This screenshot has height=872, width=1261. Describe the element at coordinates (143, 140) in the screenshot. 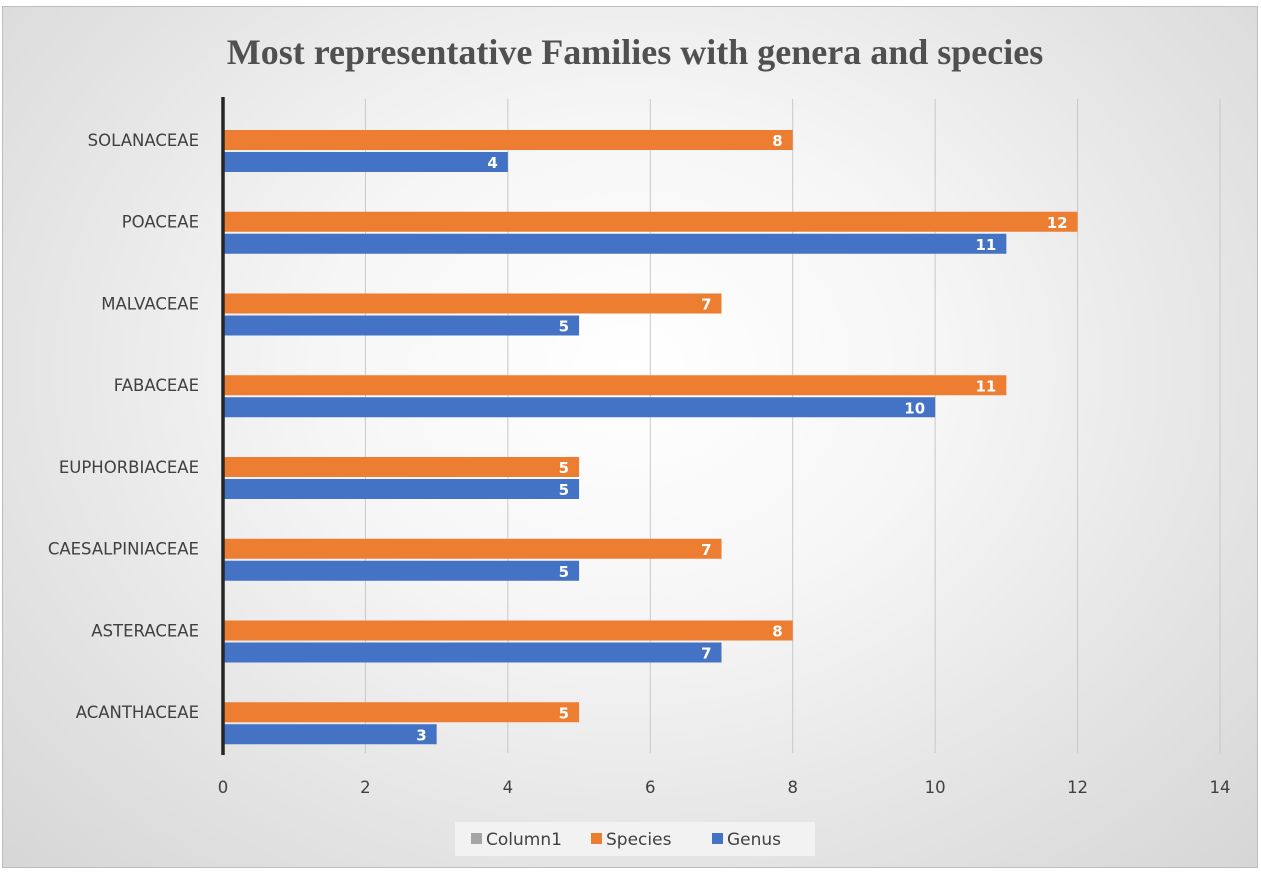

I see `category-label: SOLANACEAE` at that location.